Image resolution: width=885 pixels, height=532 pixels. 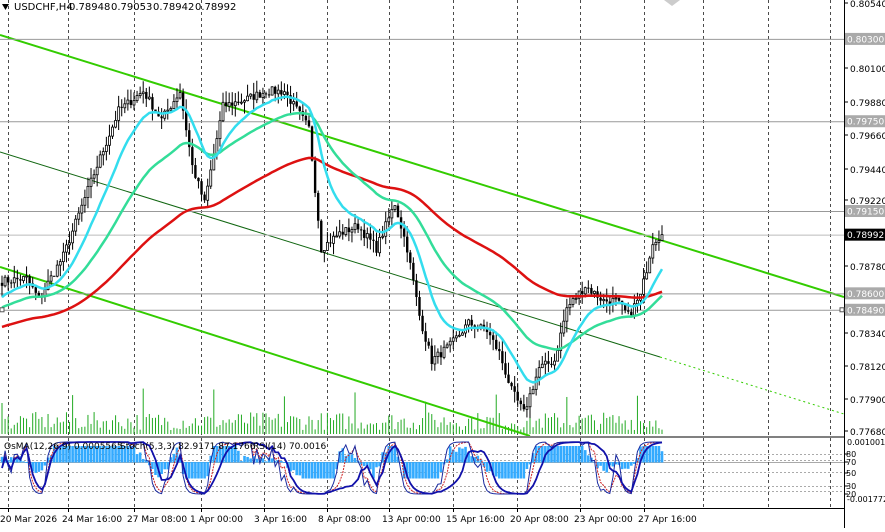 I want to click on symbol-label: USDCHF,H4, so click(x=43, y=7).